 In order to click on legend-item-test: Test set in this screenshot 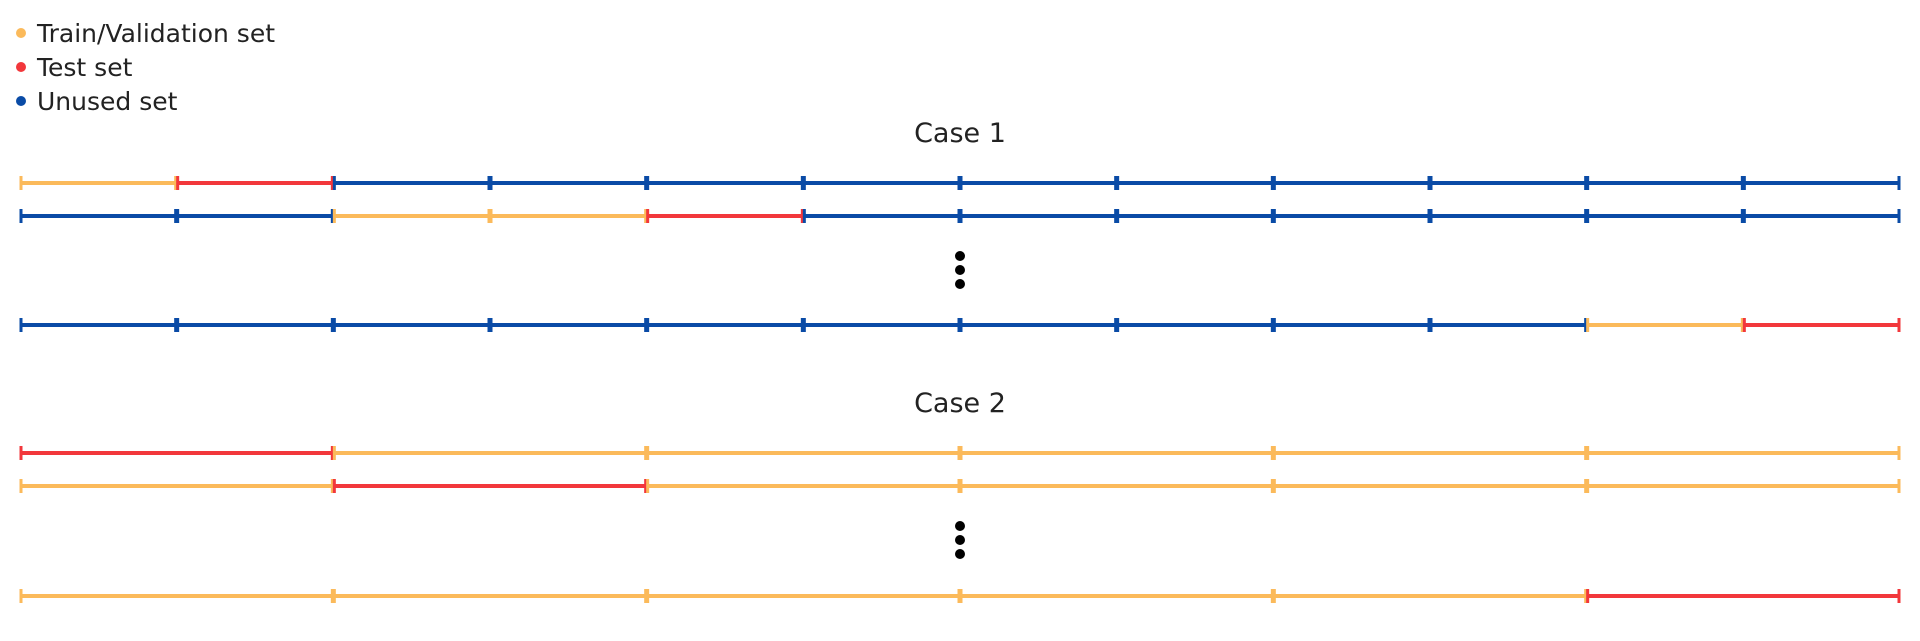, I will do `click(145, 67)`.